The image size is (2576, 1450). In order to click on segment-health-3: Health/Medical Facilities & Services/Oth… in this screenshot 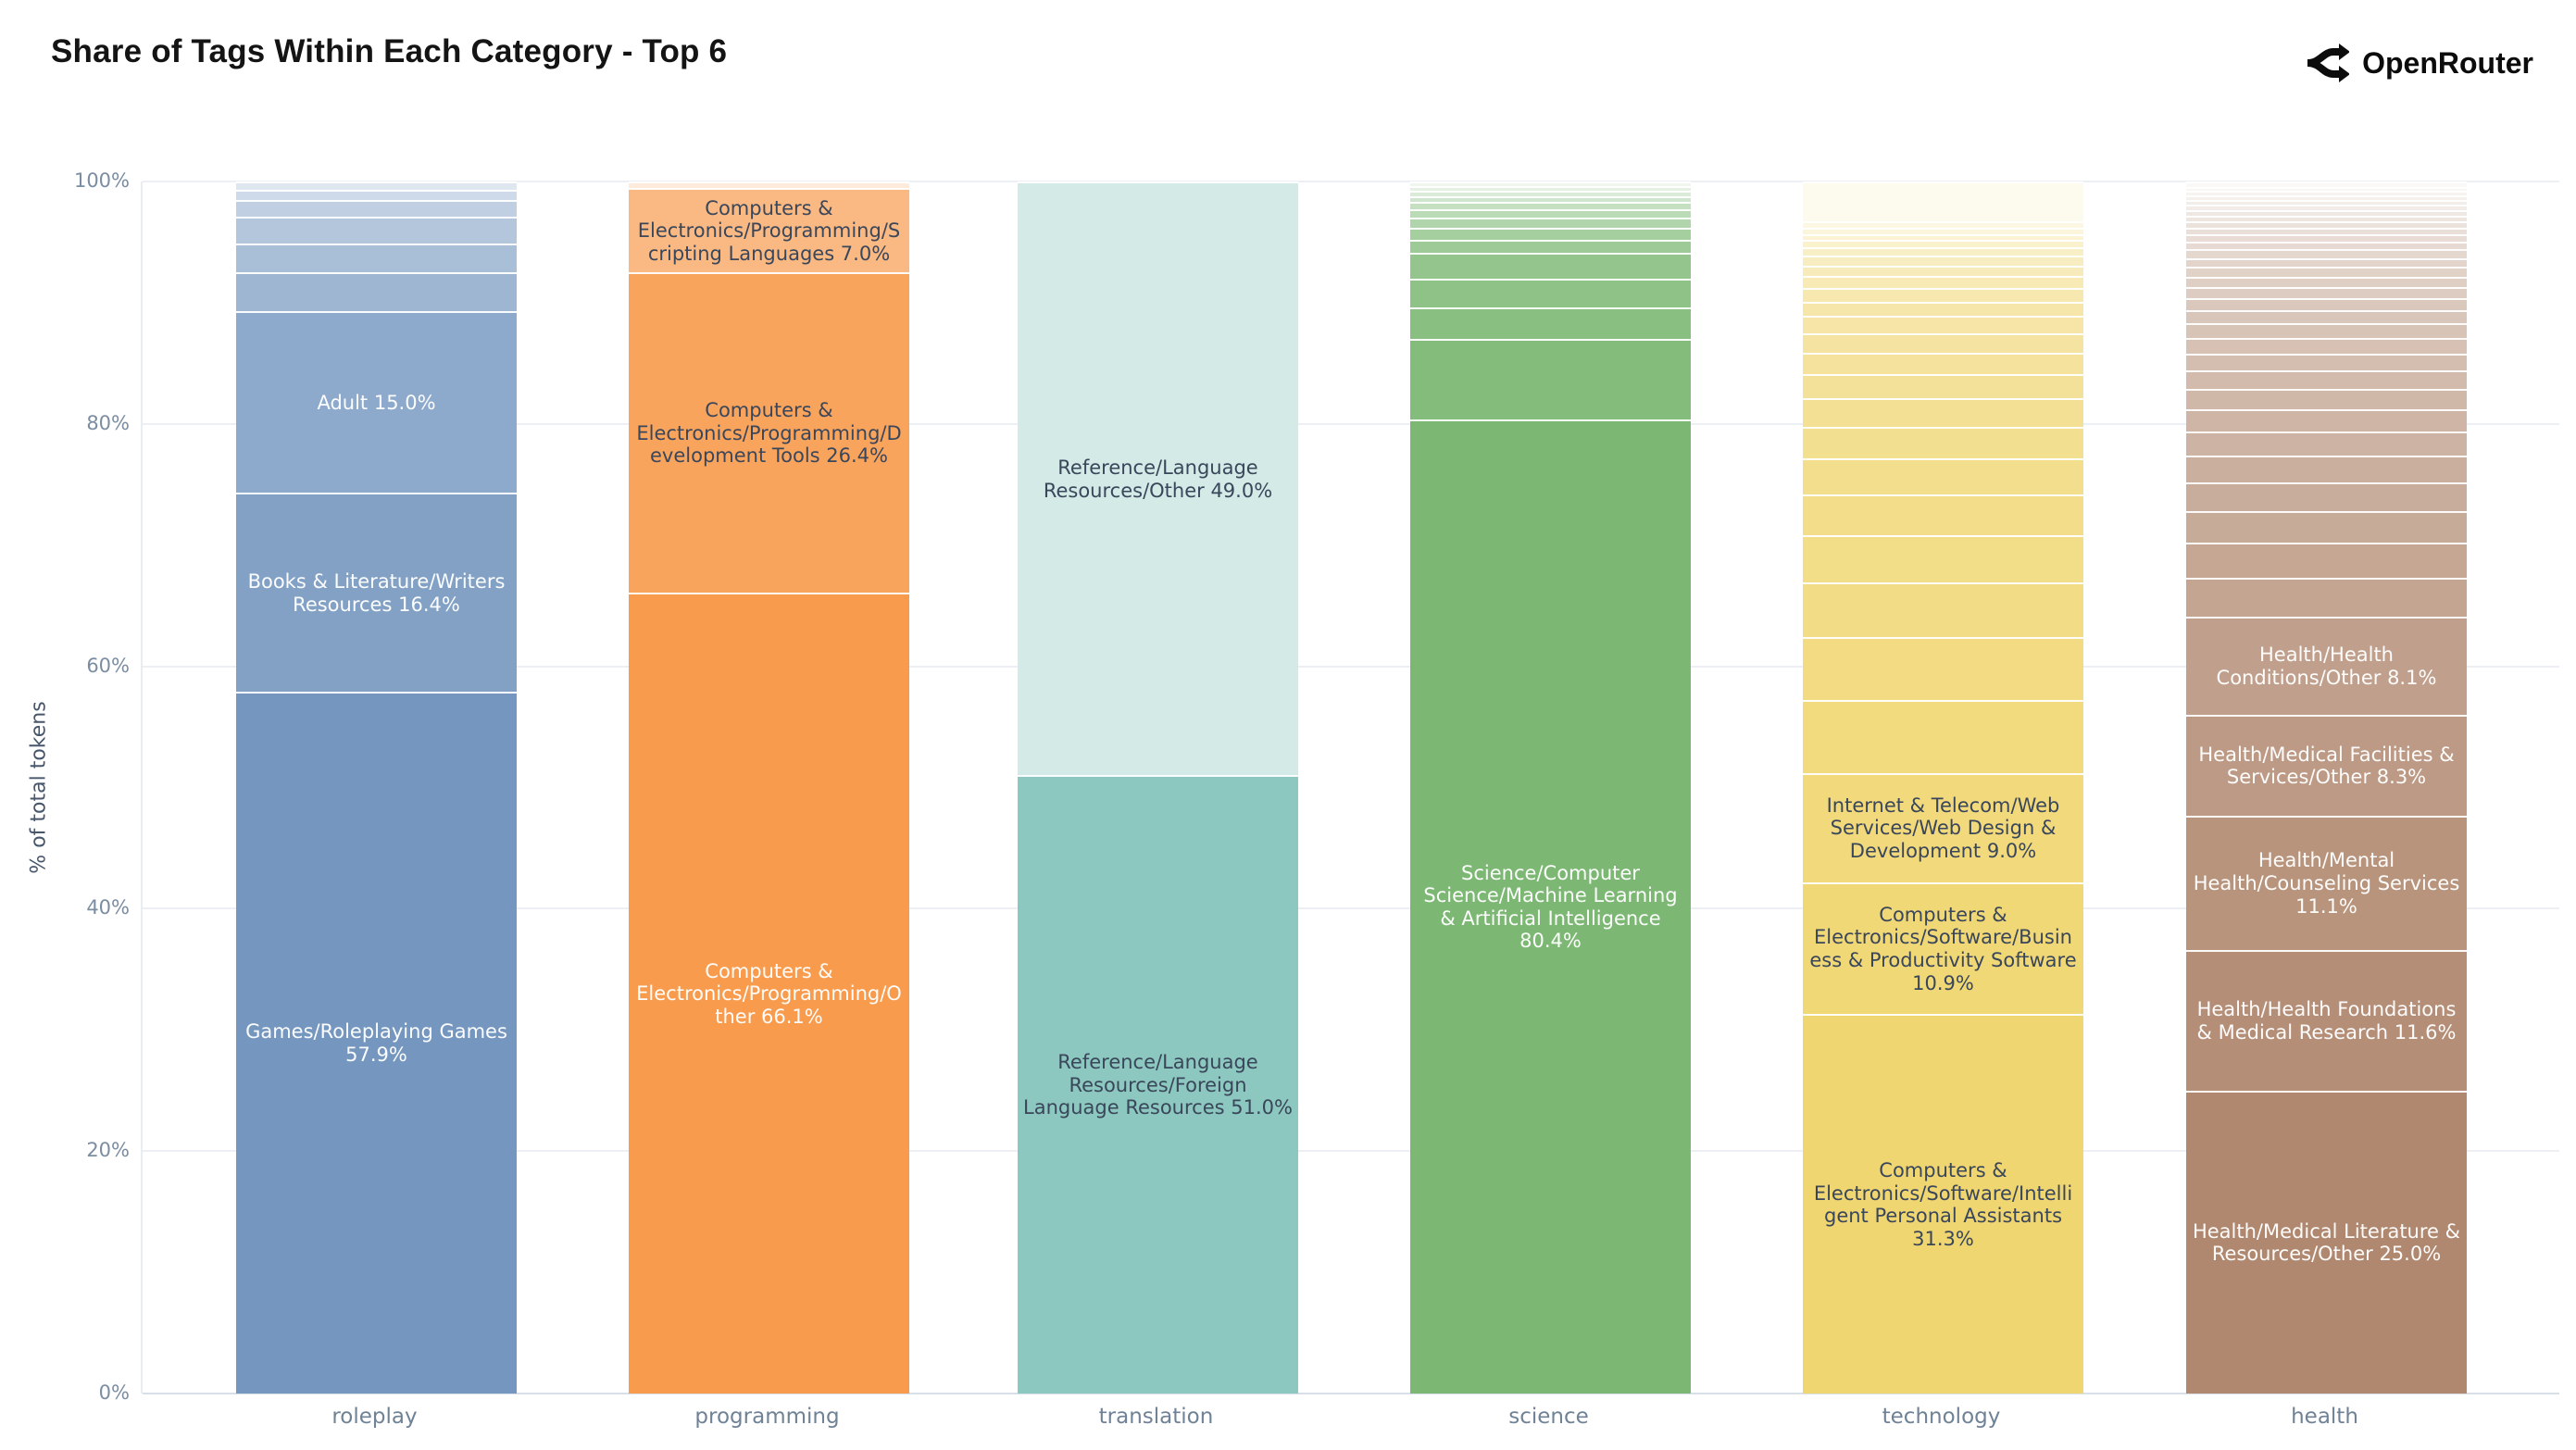, I will do `click(2326, 765)`.